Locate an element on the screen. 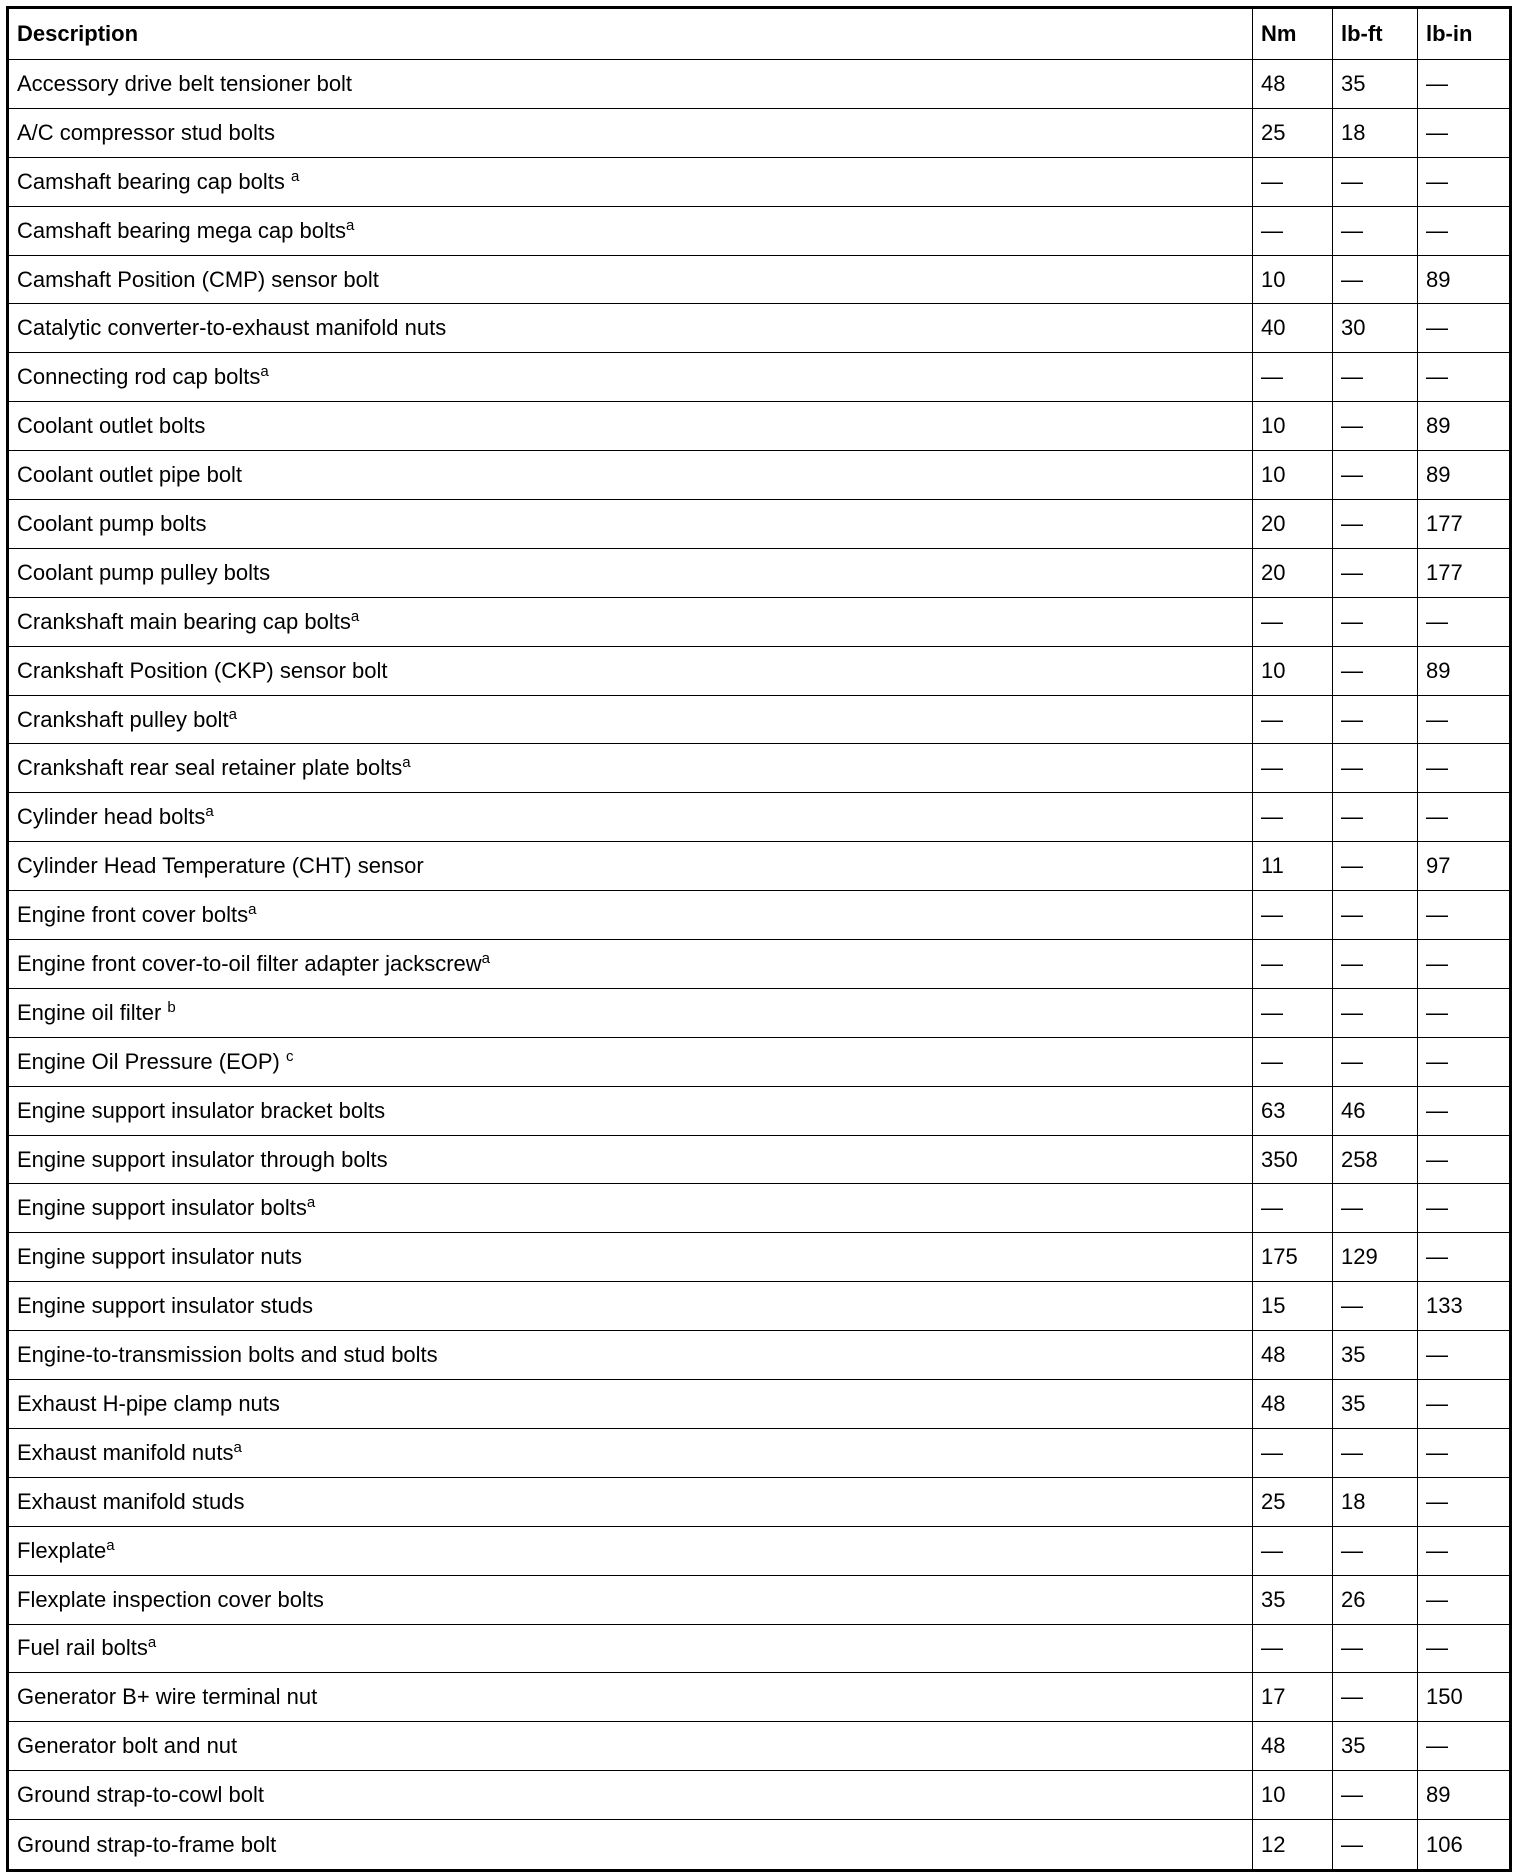 This screenshot has height=1876, width=1520. description-cell: Crankshaft main bearing cap boltsa is located at coordinates (630, 621).